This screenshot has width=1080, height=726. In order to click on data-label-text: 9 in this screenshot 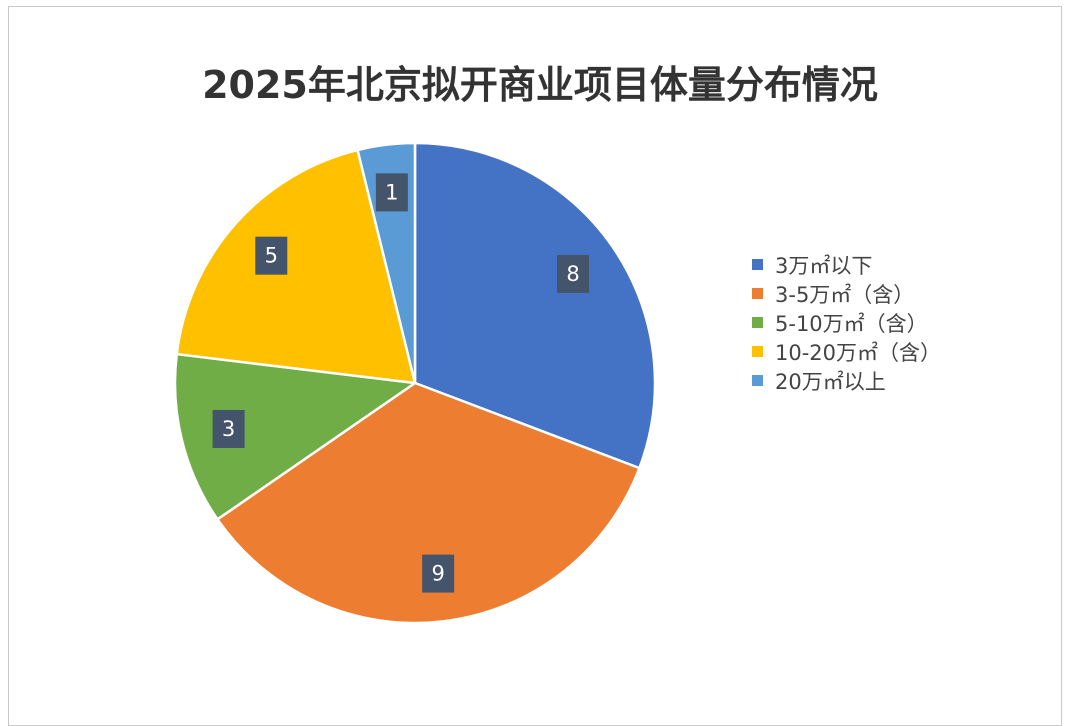, I will do `click(437, 574)`.